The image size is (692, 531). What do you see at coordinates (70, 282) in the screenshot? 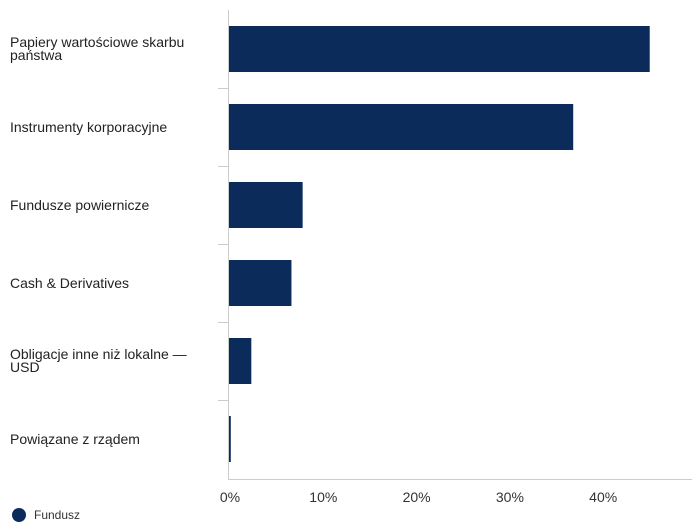
I see `category-label-3: Cash & Derivatives` at bounding box center [70, 282].